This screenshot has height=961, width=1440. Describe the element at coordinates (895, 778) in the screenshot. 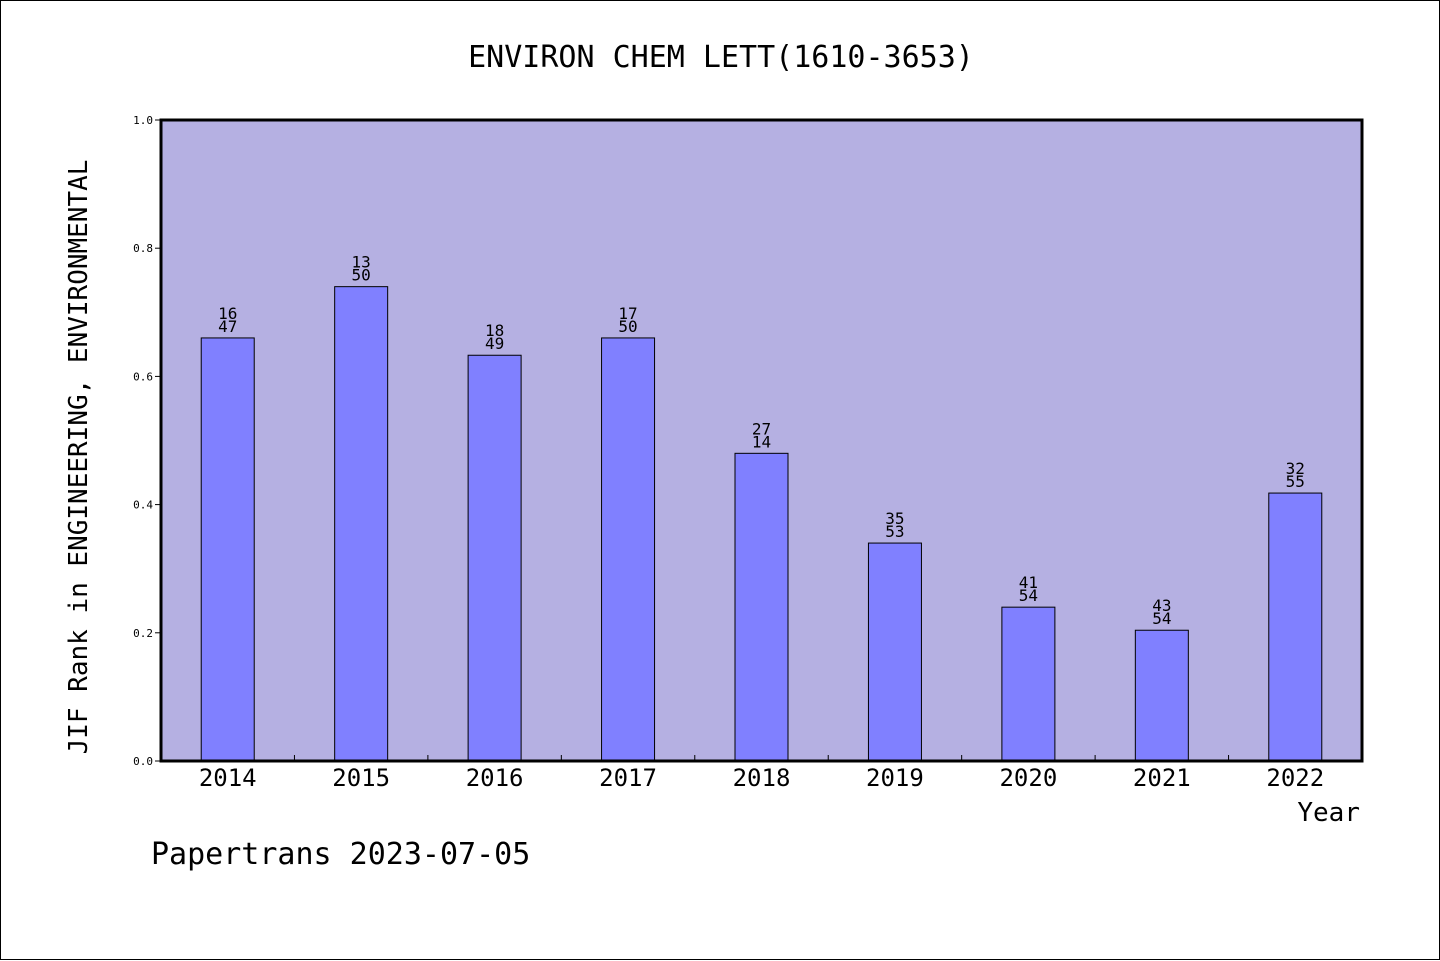

I see `x-tick-label: 2019` at that location.